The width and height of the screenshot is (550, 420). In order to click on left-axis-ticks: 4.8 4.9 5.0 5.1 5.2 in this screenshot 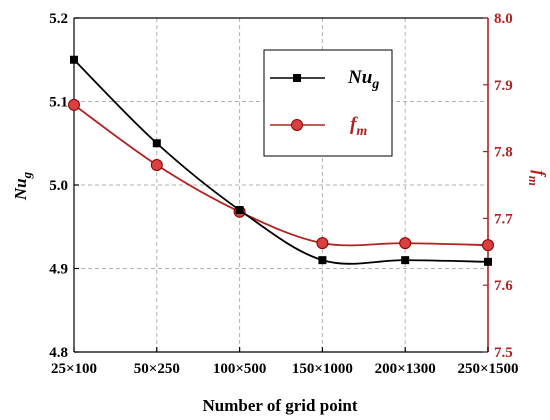, I will do `click(64, 186)`.